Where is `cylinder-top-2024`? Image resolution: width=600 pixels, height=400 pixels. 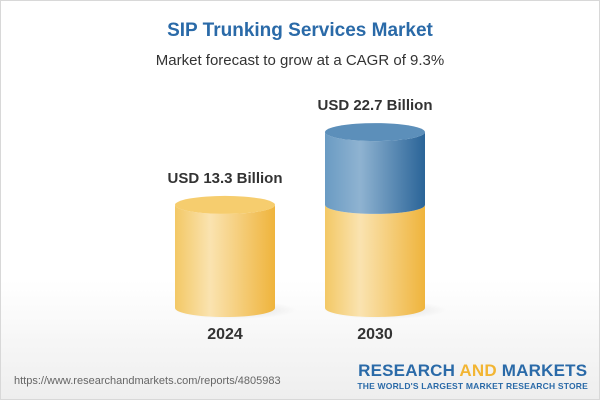
cylinder-top-2024 is located at coordinates (225, 204).